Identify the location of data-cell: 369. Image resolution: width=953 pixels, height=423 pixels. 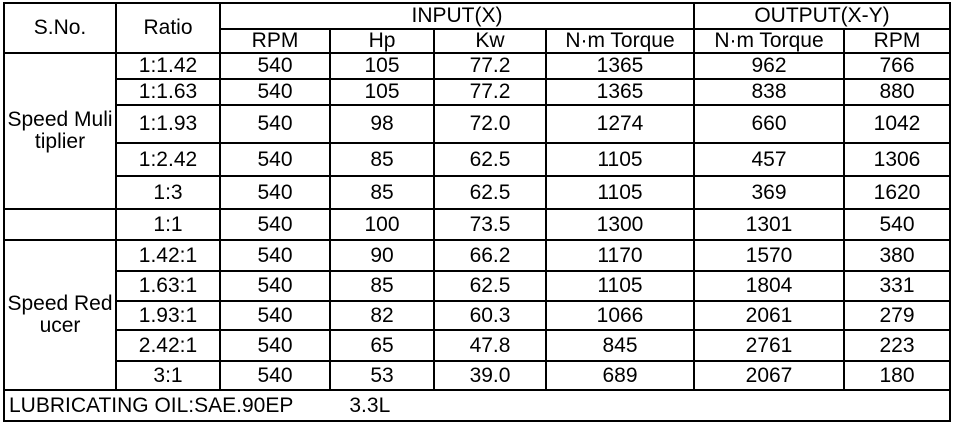
(769, 193).